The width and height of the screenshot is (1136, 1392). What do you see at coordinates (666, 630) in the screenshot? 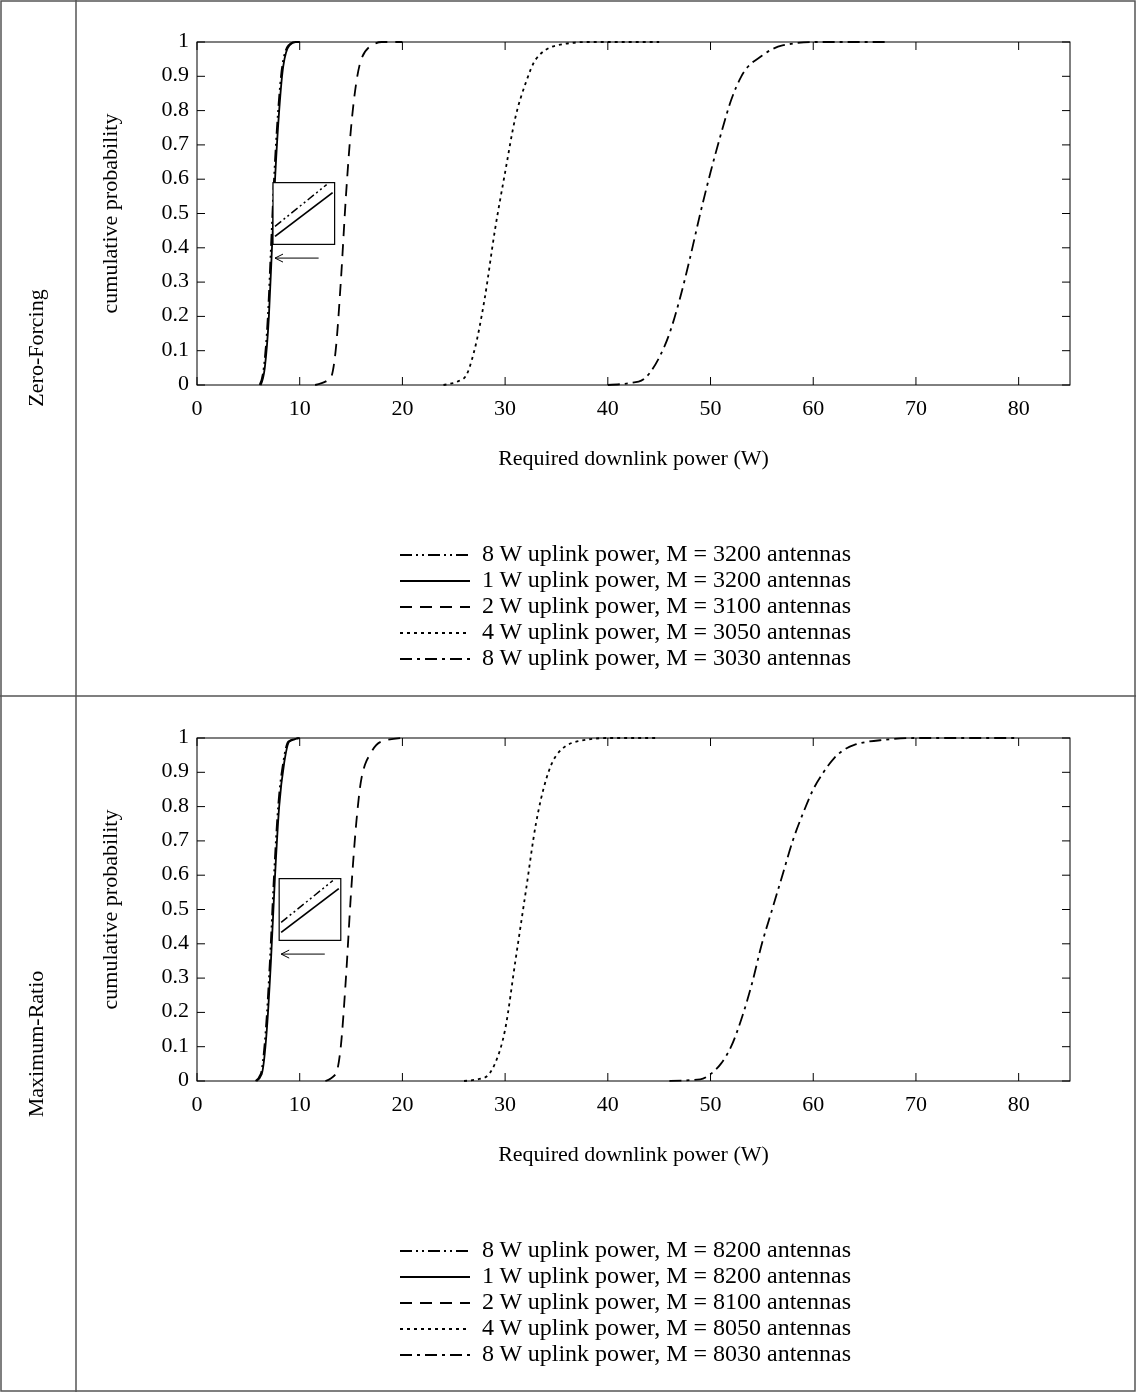
I see `legend-label: 4 W uplink power, M = 3050 antennas` at bounding box center [666, 630].